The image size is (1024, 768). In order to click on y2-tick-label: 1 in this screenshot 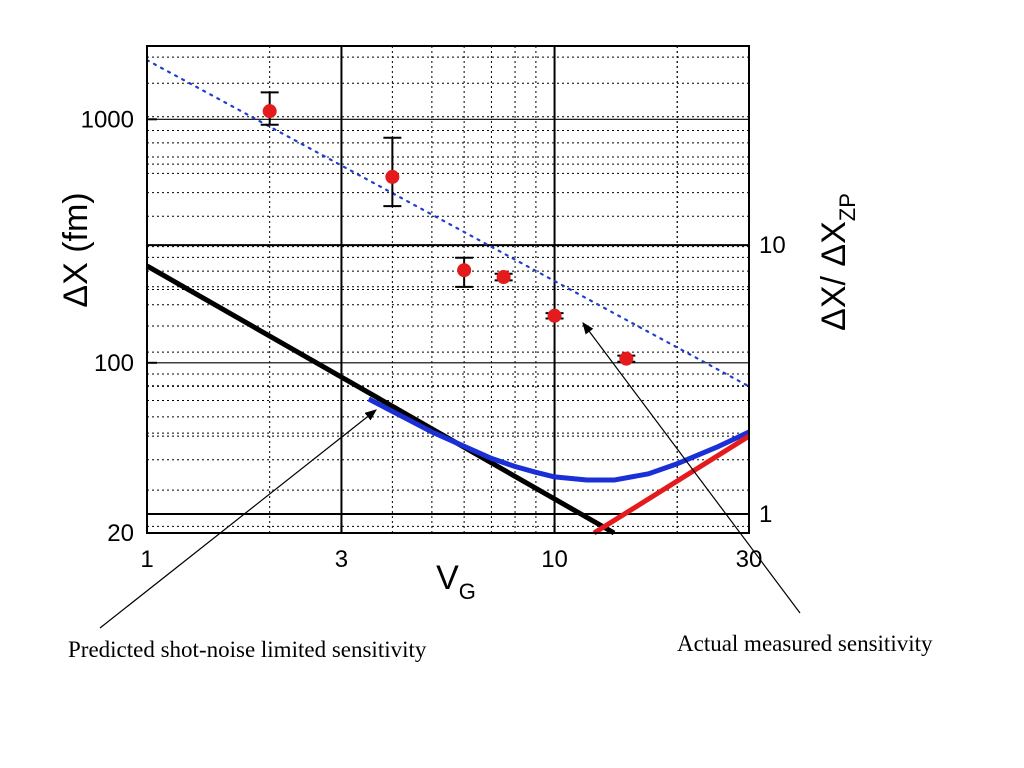, I will do `click(765, 514)`.